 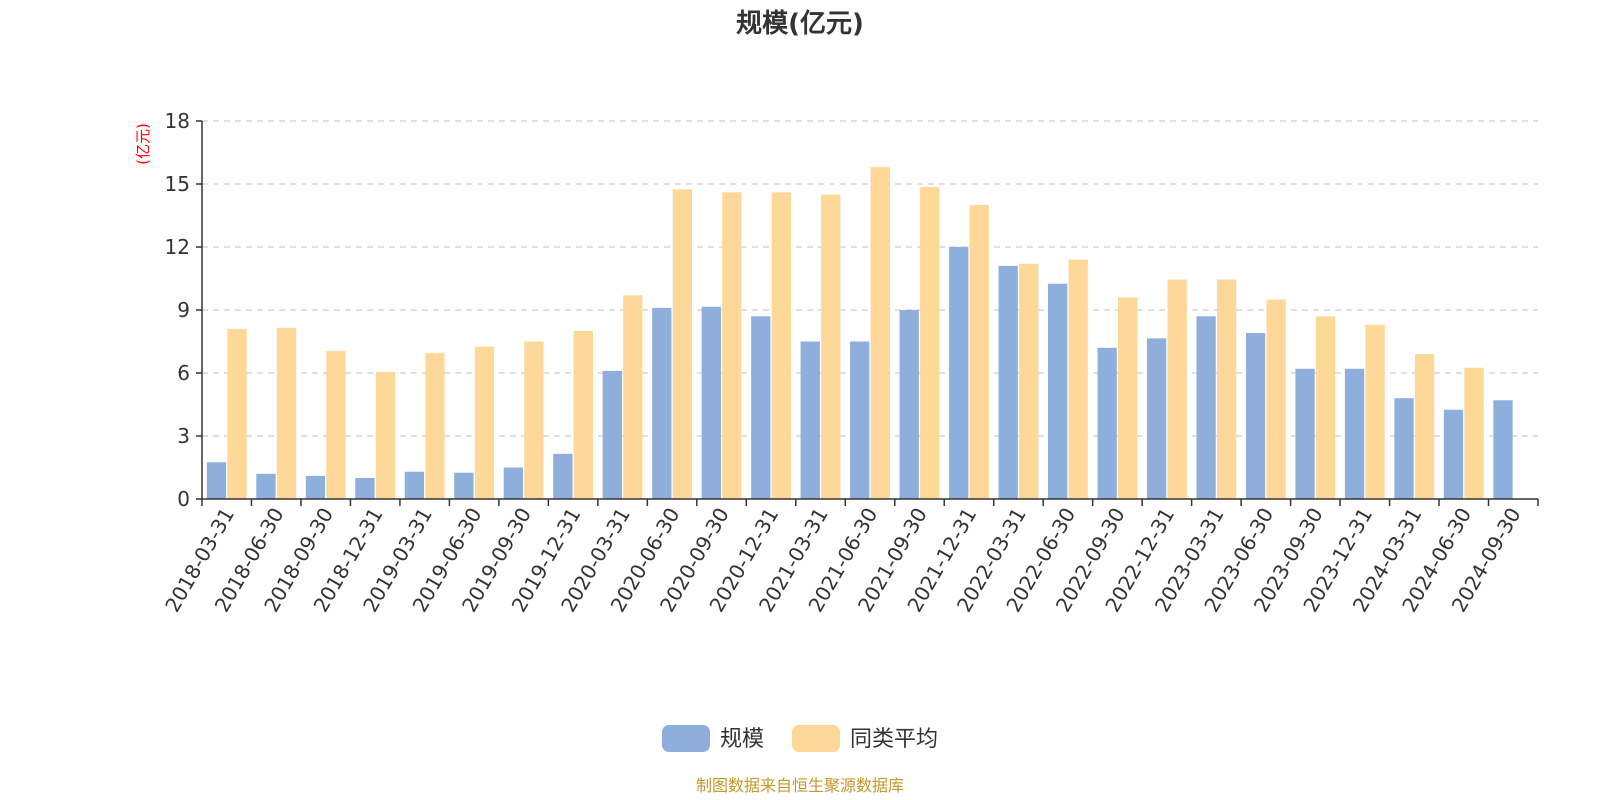 What do you see at coordinates (183, 436) in the screenshot?
I see `y-tick-label: 3` at bounding box center [183, 436].